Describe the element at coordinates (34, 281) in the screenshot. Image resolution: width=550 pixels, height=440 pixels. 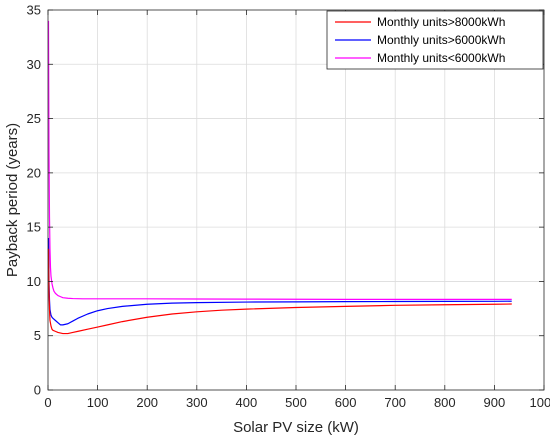
I see `y-tick-label: 10` at that location.